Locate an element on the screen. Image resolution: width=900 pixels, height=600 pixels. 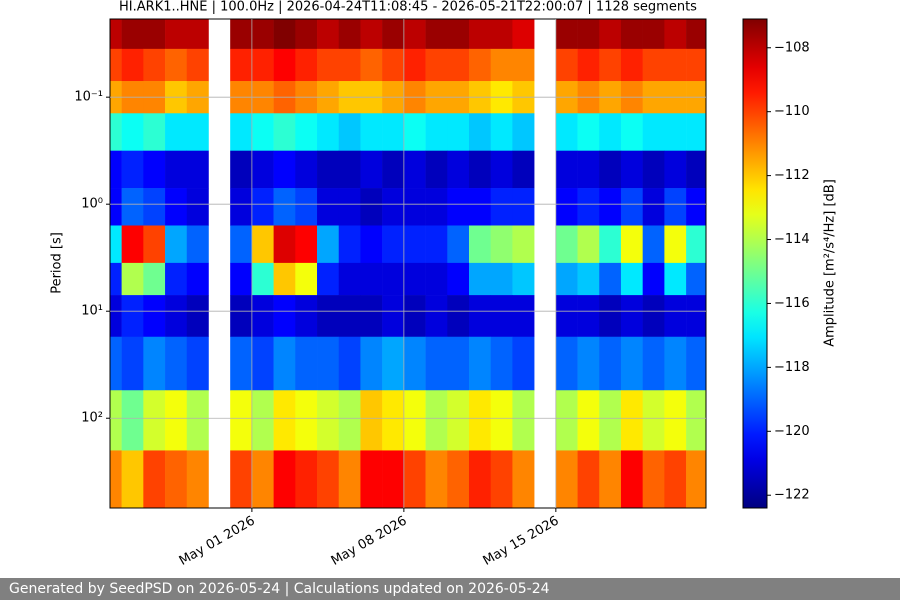
y-tick-label: 10¹ is located at coordinates (92, 311).